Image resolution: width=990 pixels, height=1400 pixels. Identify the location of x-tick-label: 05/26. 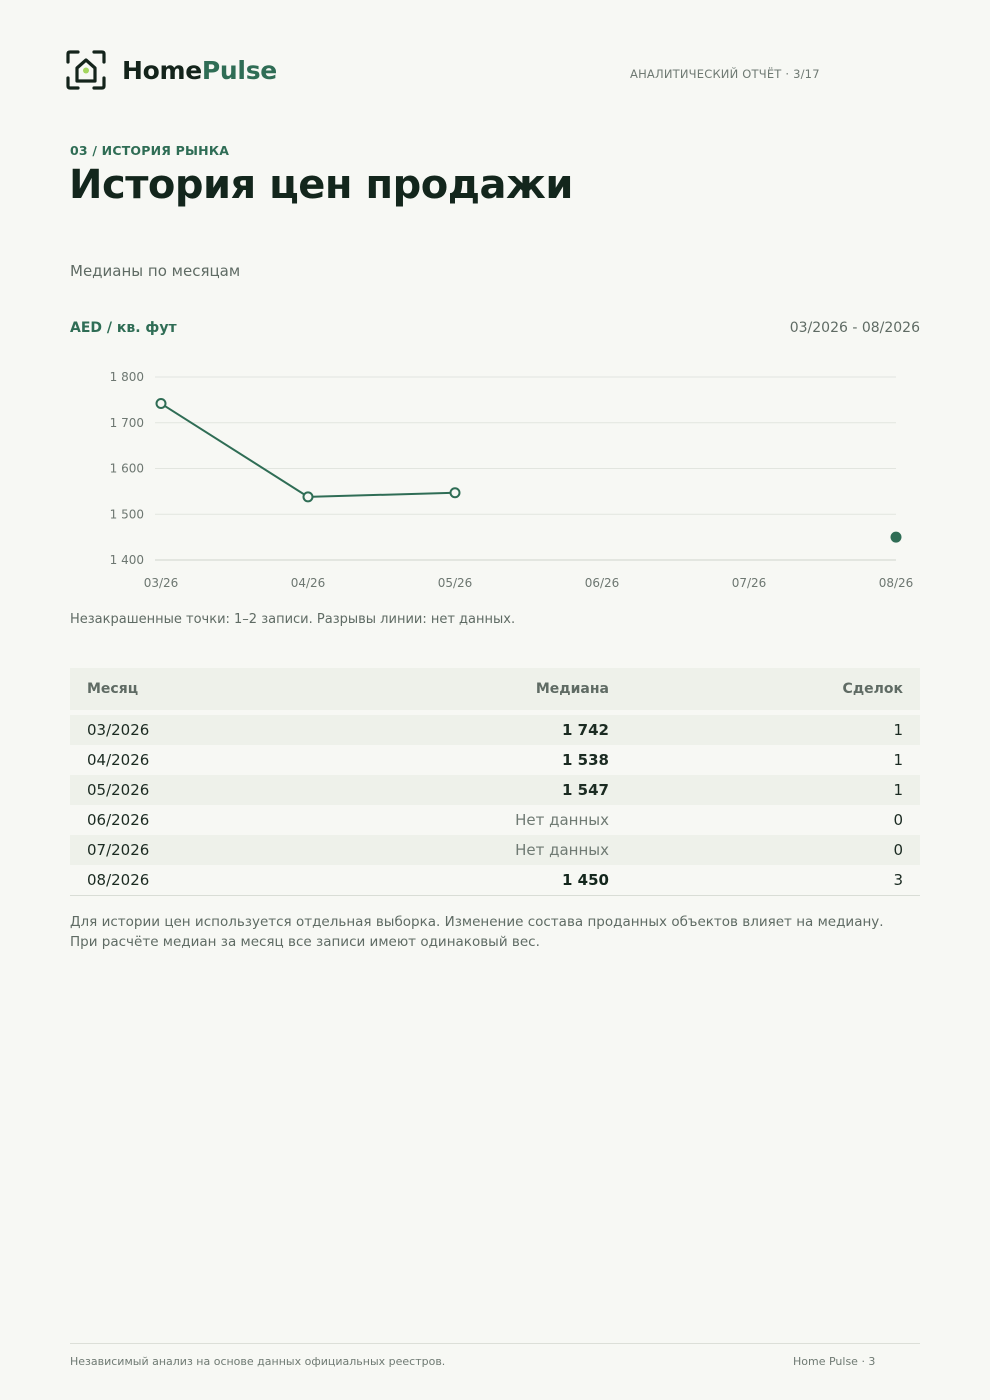
(455, 583).